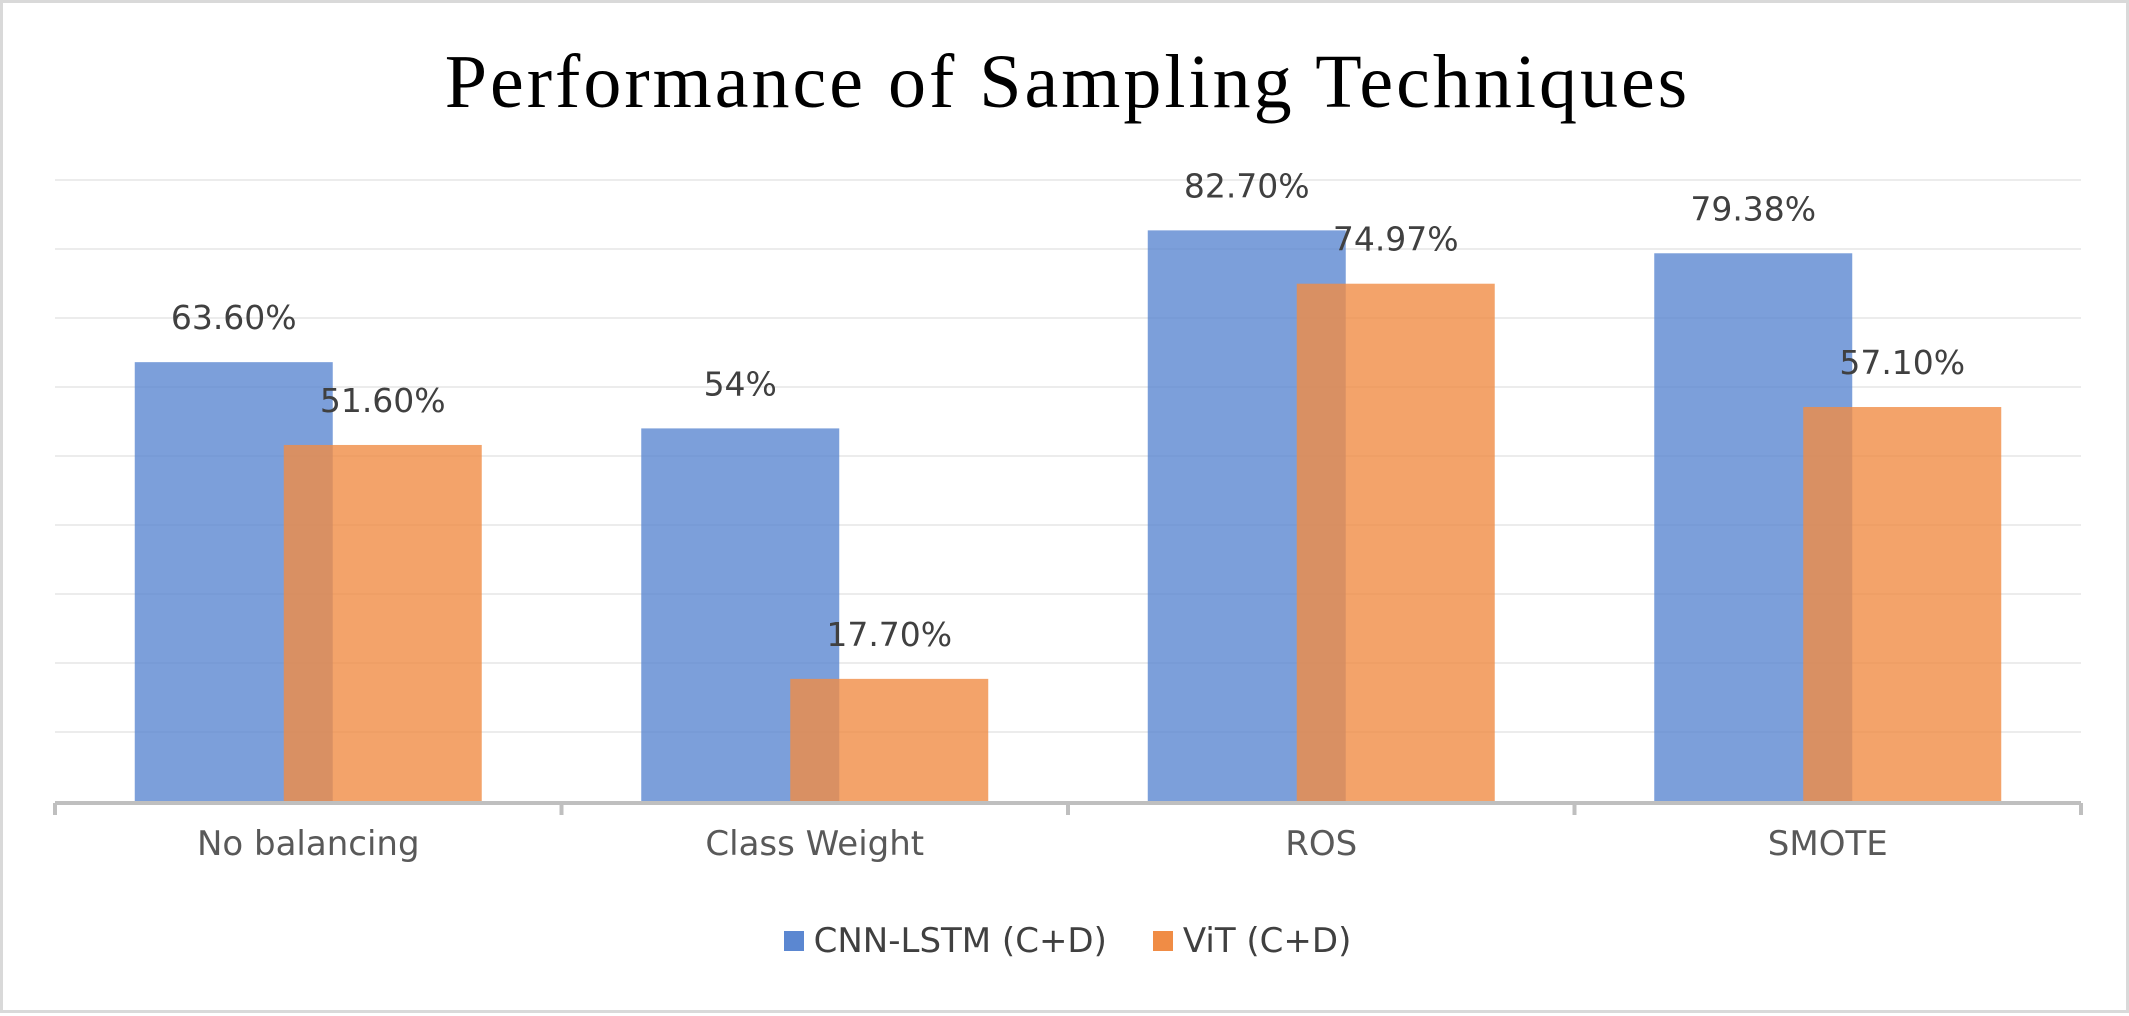 Image resolution: width=2129 pixels, height=1016 pixels. I want to click on legend-item-series-2: ViT (C+D), so click(1252, 941).